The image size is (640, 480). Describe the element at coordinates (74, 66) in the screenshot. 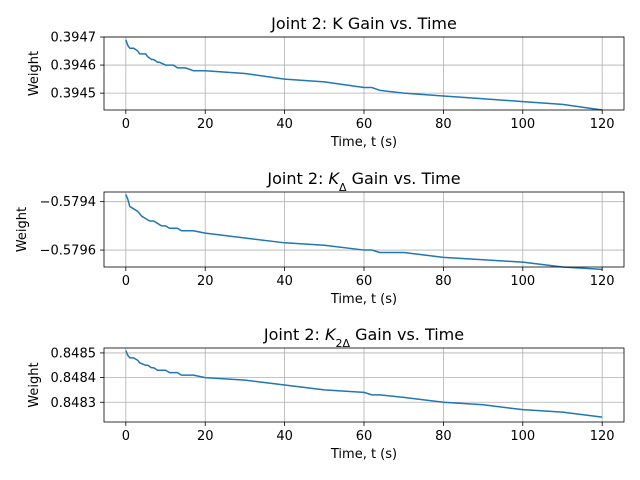

I see `y-tick-label: 0.3946` at that location.